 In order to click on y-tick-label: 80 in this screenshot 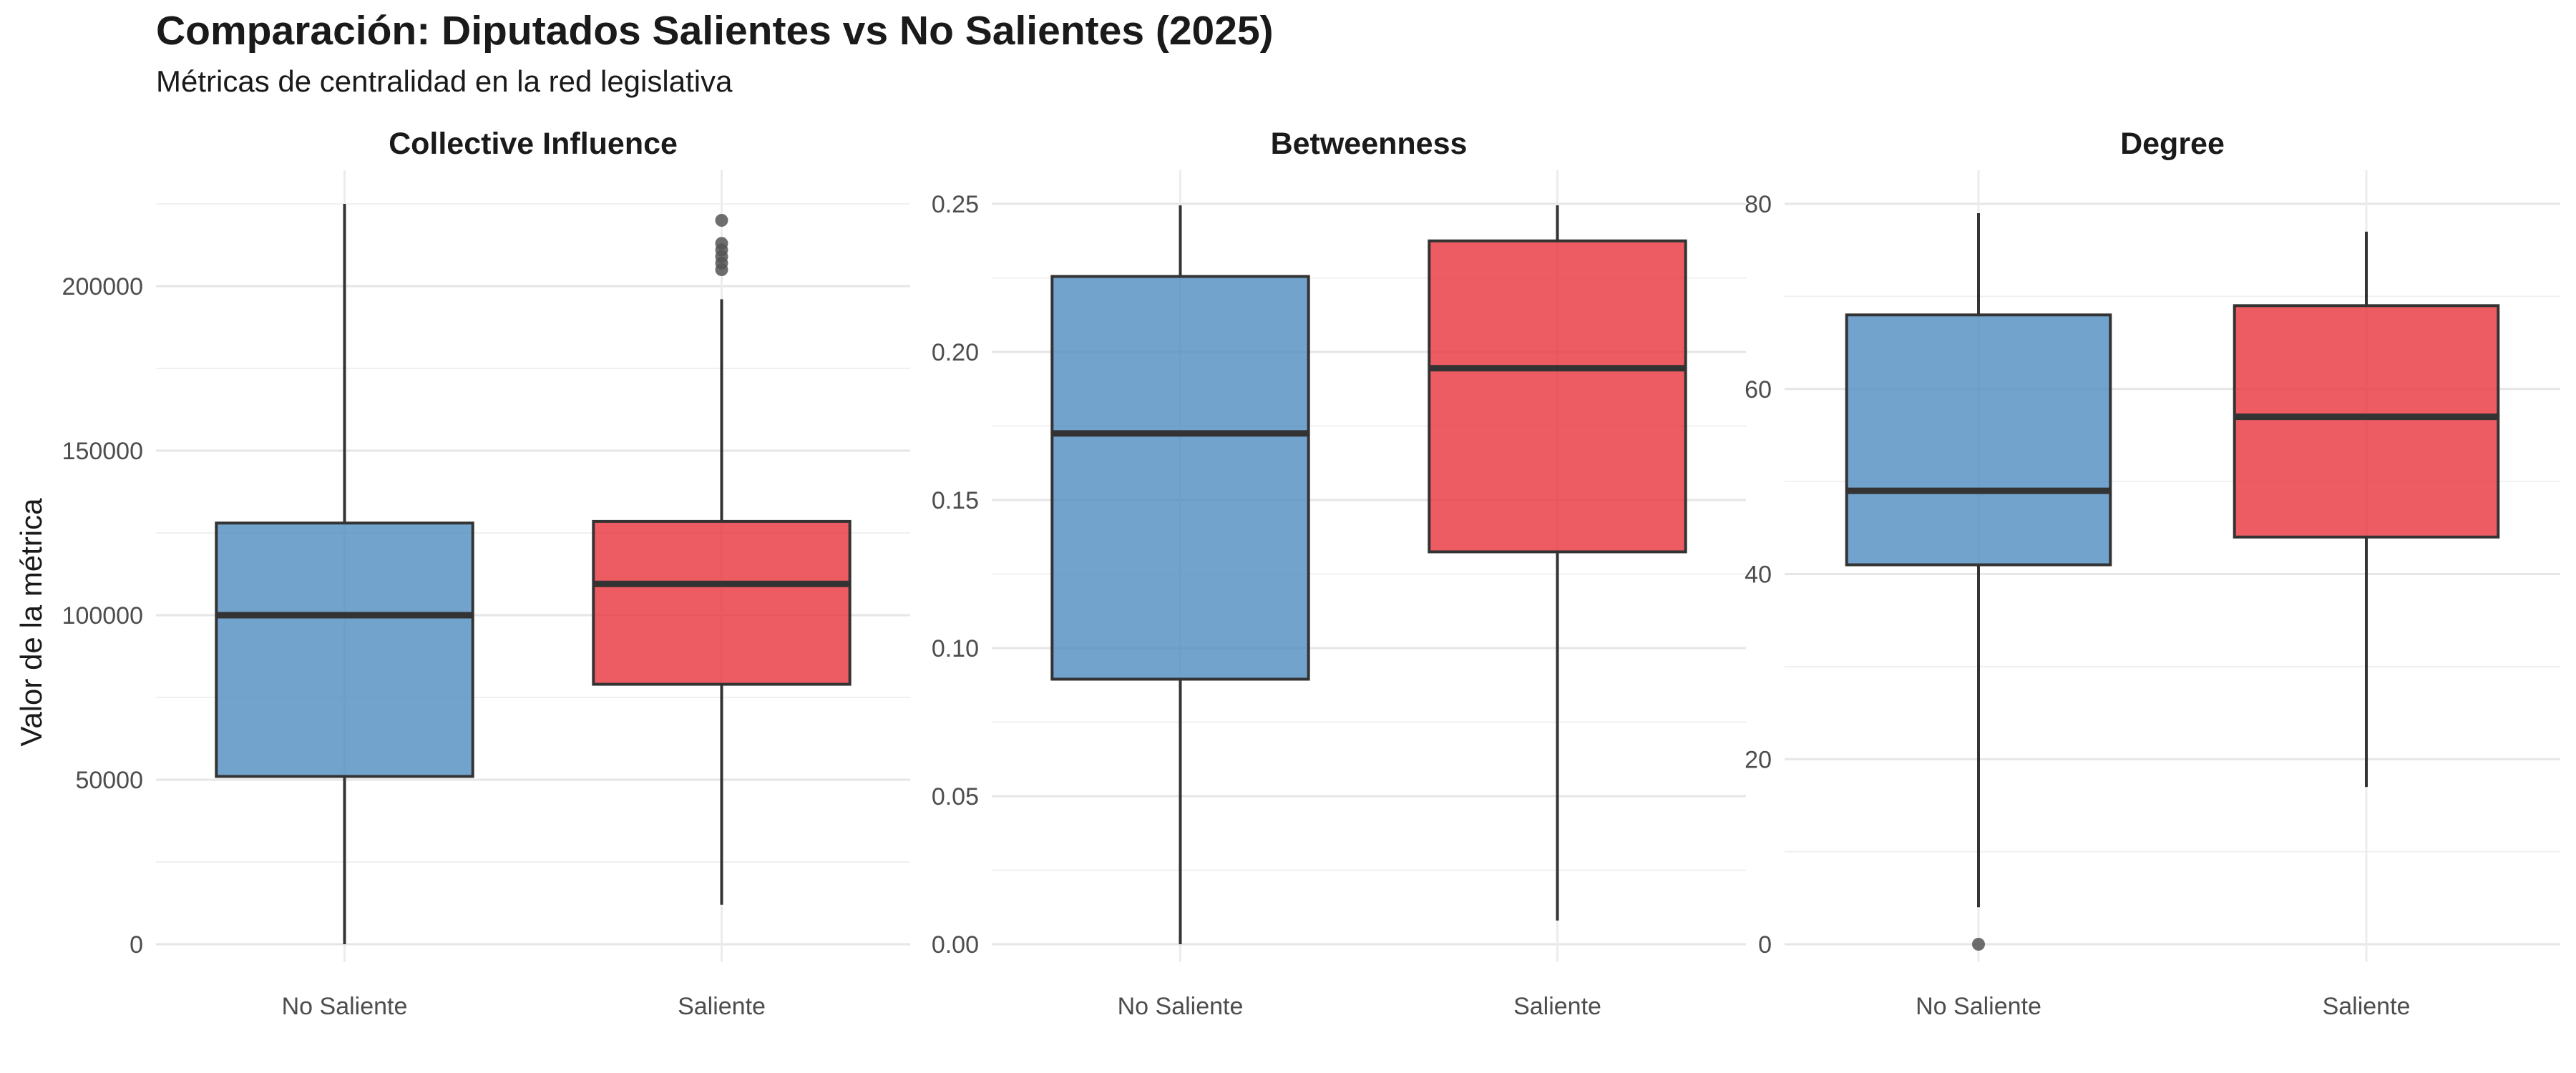, I will do `click(1758, 205)`.